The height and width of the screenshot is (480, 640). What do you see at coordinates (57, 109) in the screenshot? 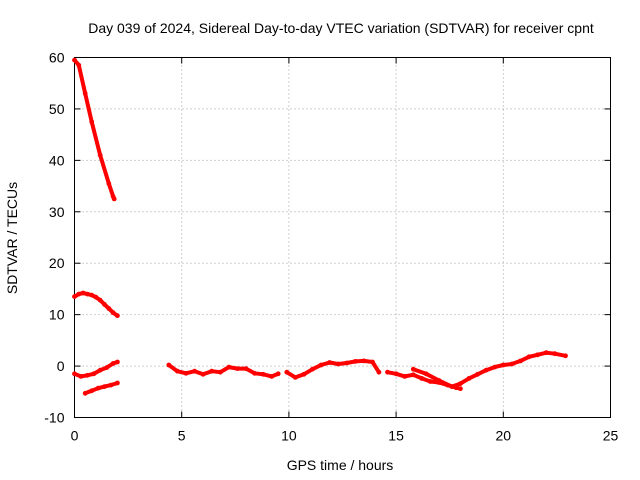
I see `y-tick-label: 50` at bounding box center [57, 109].